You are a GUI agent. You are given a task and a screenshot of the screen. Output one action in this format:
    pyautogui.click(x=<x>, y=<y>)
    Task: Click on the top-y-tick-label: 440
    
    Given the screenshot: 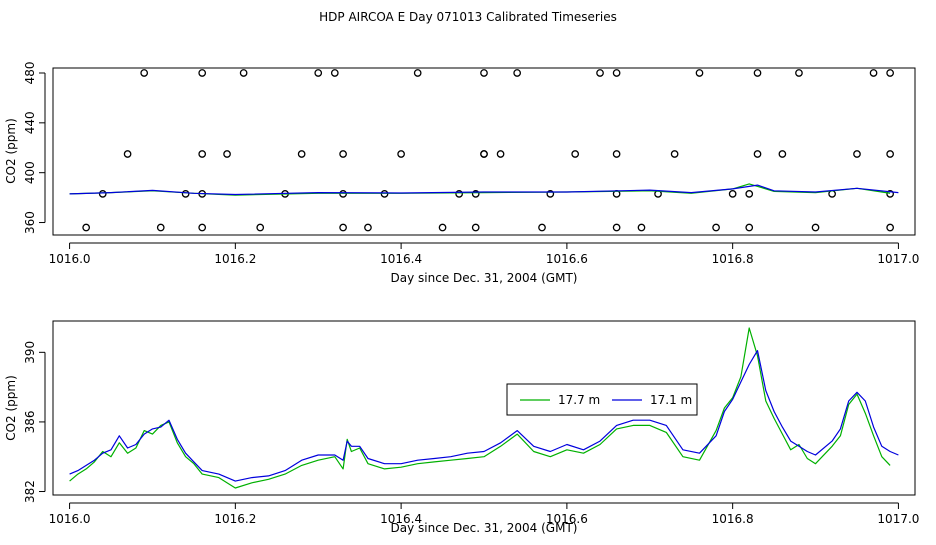 What is the action you would take?
    pyautogui.click(x=30, y=122)
    